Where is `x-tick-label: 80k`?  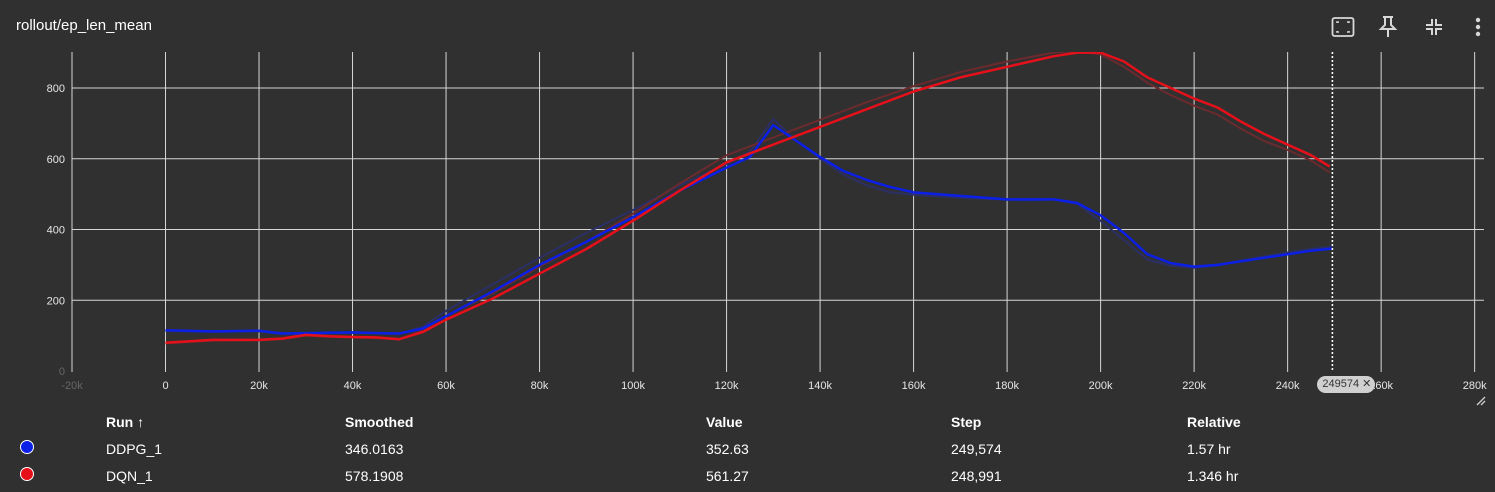
x-tick-label: 80k is located at coordinates (540, 386).